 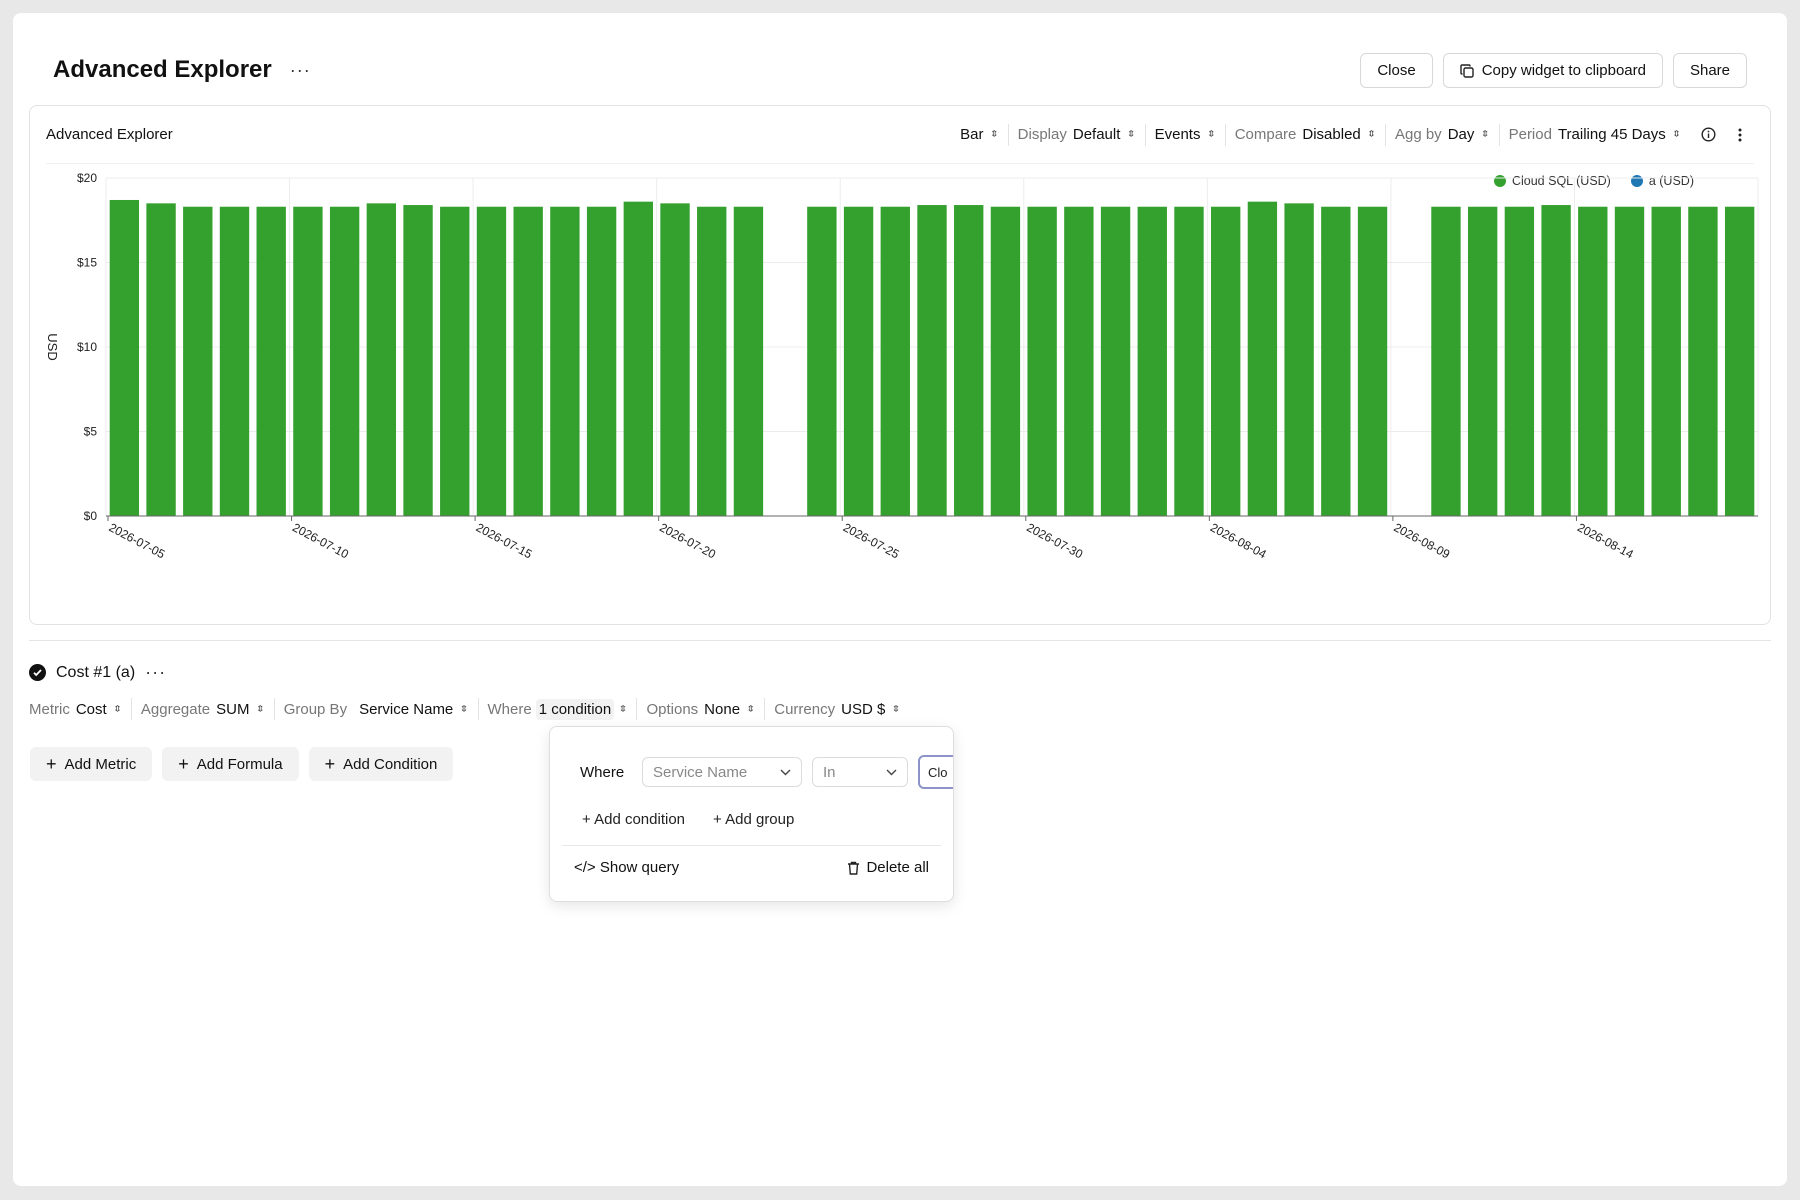 I want to click on add-metric-button: + Add Metric, so click(x=91, y=764).